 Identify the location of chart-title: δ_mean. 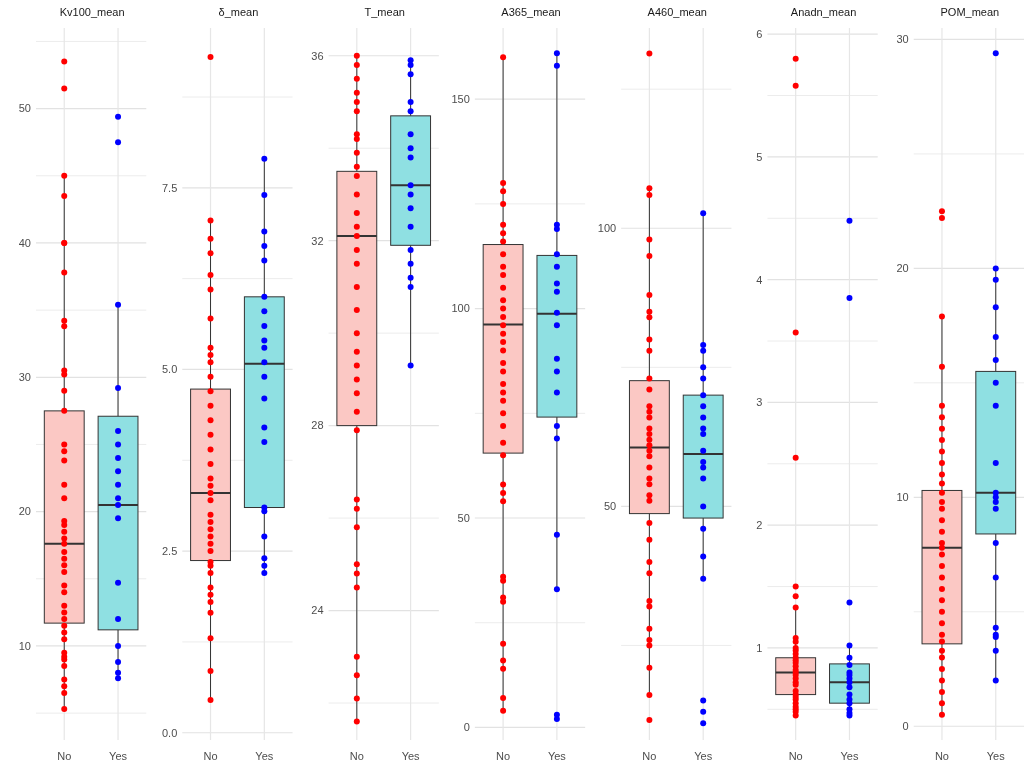
(238, 12).